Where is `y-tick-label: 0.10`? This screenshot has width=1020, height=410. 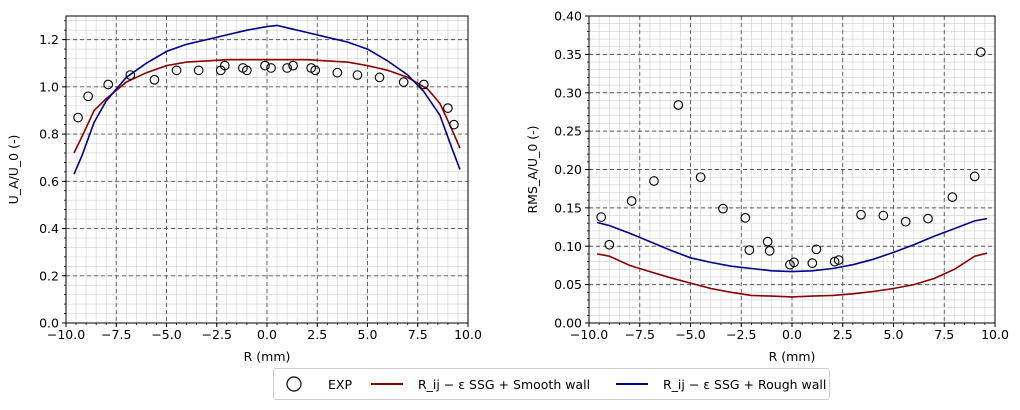
y-tick-label: 0.10 is located at coordinates (568, 246).